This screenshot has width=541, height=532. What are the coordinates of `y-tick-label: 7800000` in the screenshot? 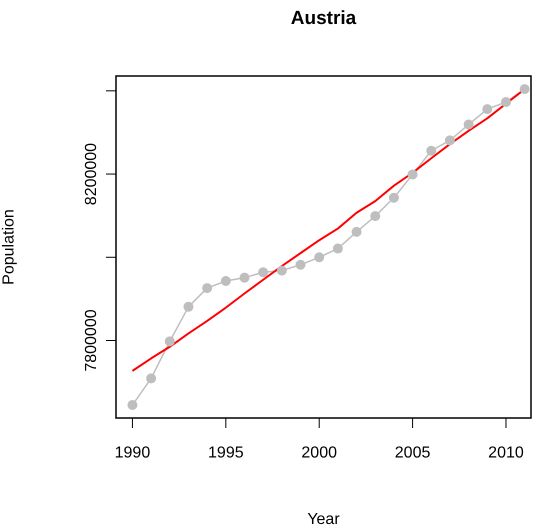 It's located at (91, 340).